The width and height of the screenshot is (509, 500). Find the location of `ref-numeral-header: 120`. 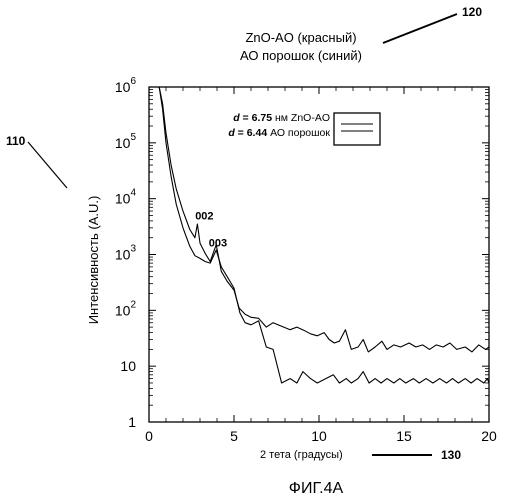

ref-numeral-header: 120 is located at coordinates (472, 12).